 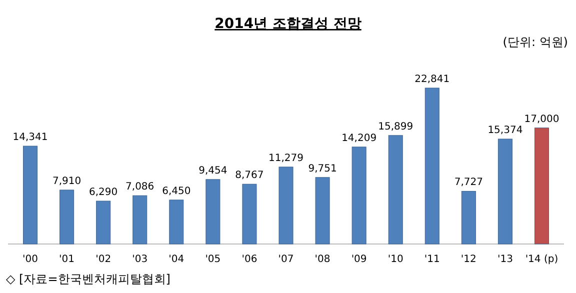 What do you see at coordinates (250, 259) in the screenshot?
I see `x-tick-label: '06` at bounding box center [250, 259].